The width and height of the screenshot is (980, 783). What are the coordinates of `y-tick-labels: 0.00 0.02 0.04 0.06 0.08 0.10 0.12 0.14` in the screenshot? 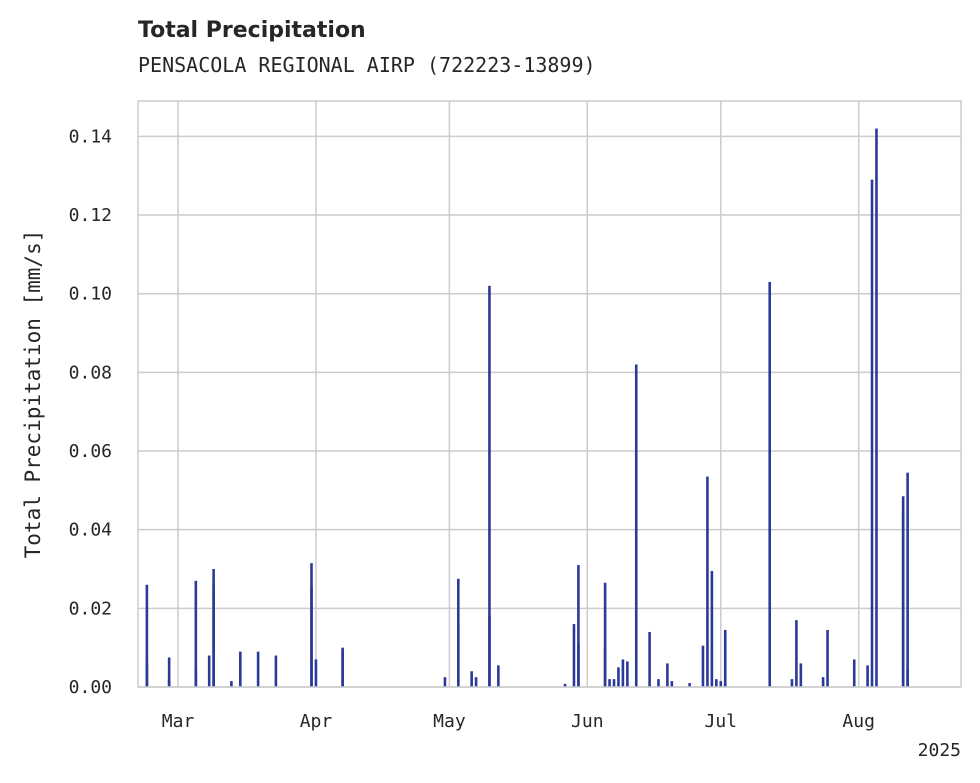 It's located at (90, 412).